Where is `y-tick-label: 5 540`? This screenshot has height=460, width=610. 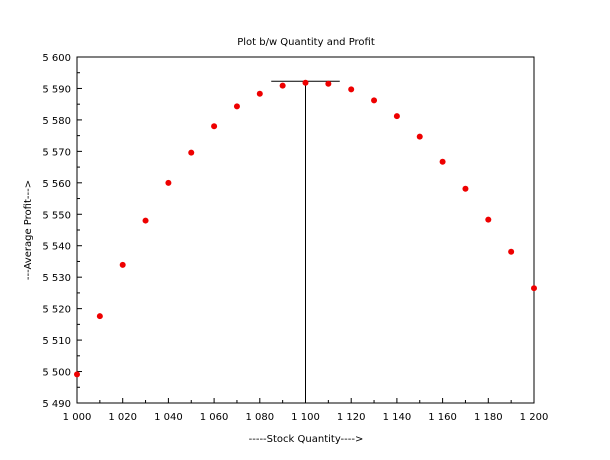 y-tick-label: 5 540 is located at coordinates (56, 247).